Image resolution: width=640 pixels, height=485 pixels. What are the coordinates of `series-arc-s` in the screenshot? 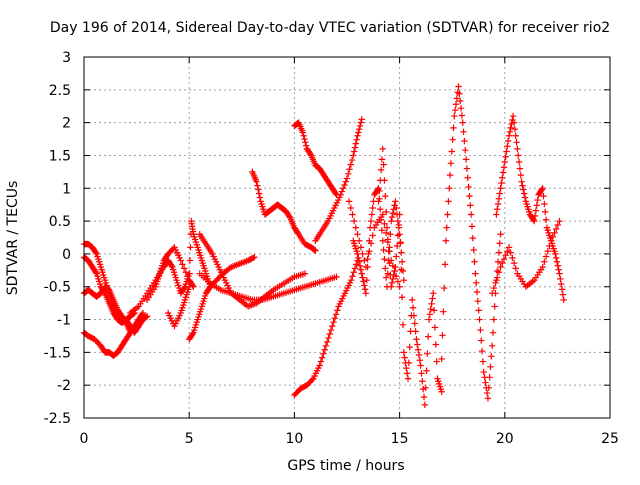 It's located at (525, 257).